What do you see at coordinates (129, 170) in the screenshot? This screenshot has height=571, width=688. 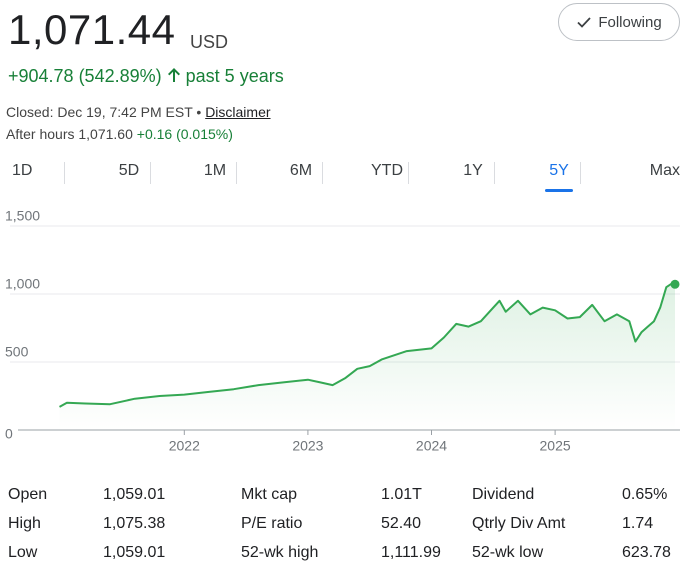 I see `range-tab: 5D` at bounding box center [129, 170].